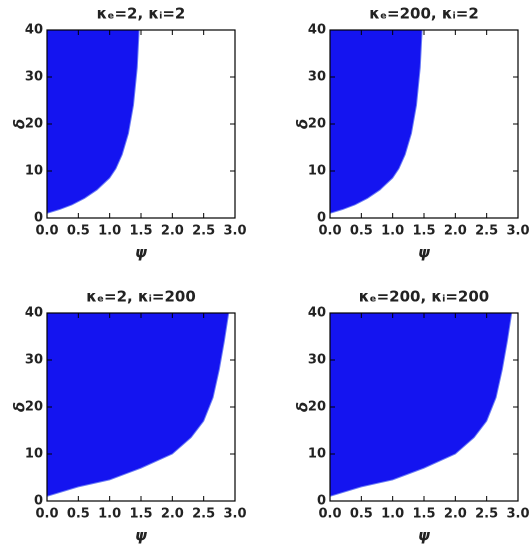 The height and width of the screenshot is (550, 532). What do you see at coordinates (141, 297) in the screenshot?
I see `chart-title: κₑ=2, κᵢ=200` at bounding box center [141, 297].